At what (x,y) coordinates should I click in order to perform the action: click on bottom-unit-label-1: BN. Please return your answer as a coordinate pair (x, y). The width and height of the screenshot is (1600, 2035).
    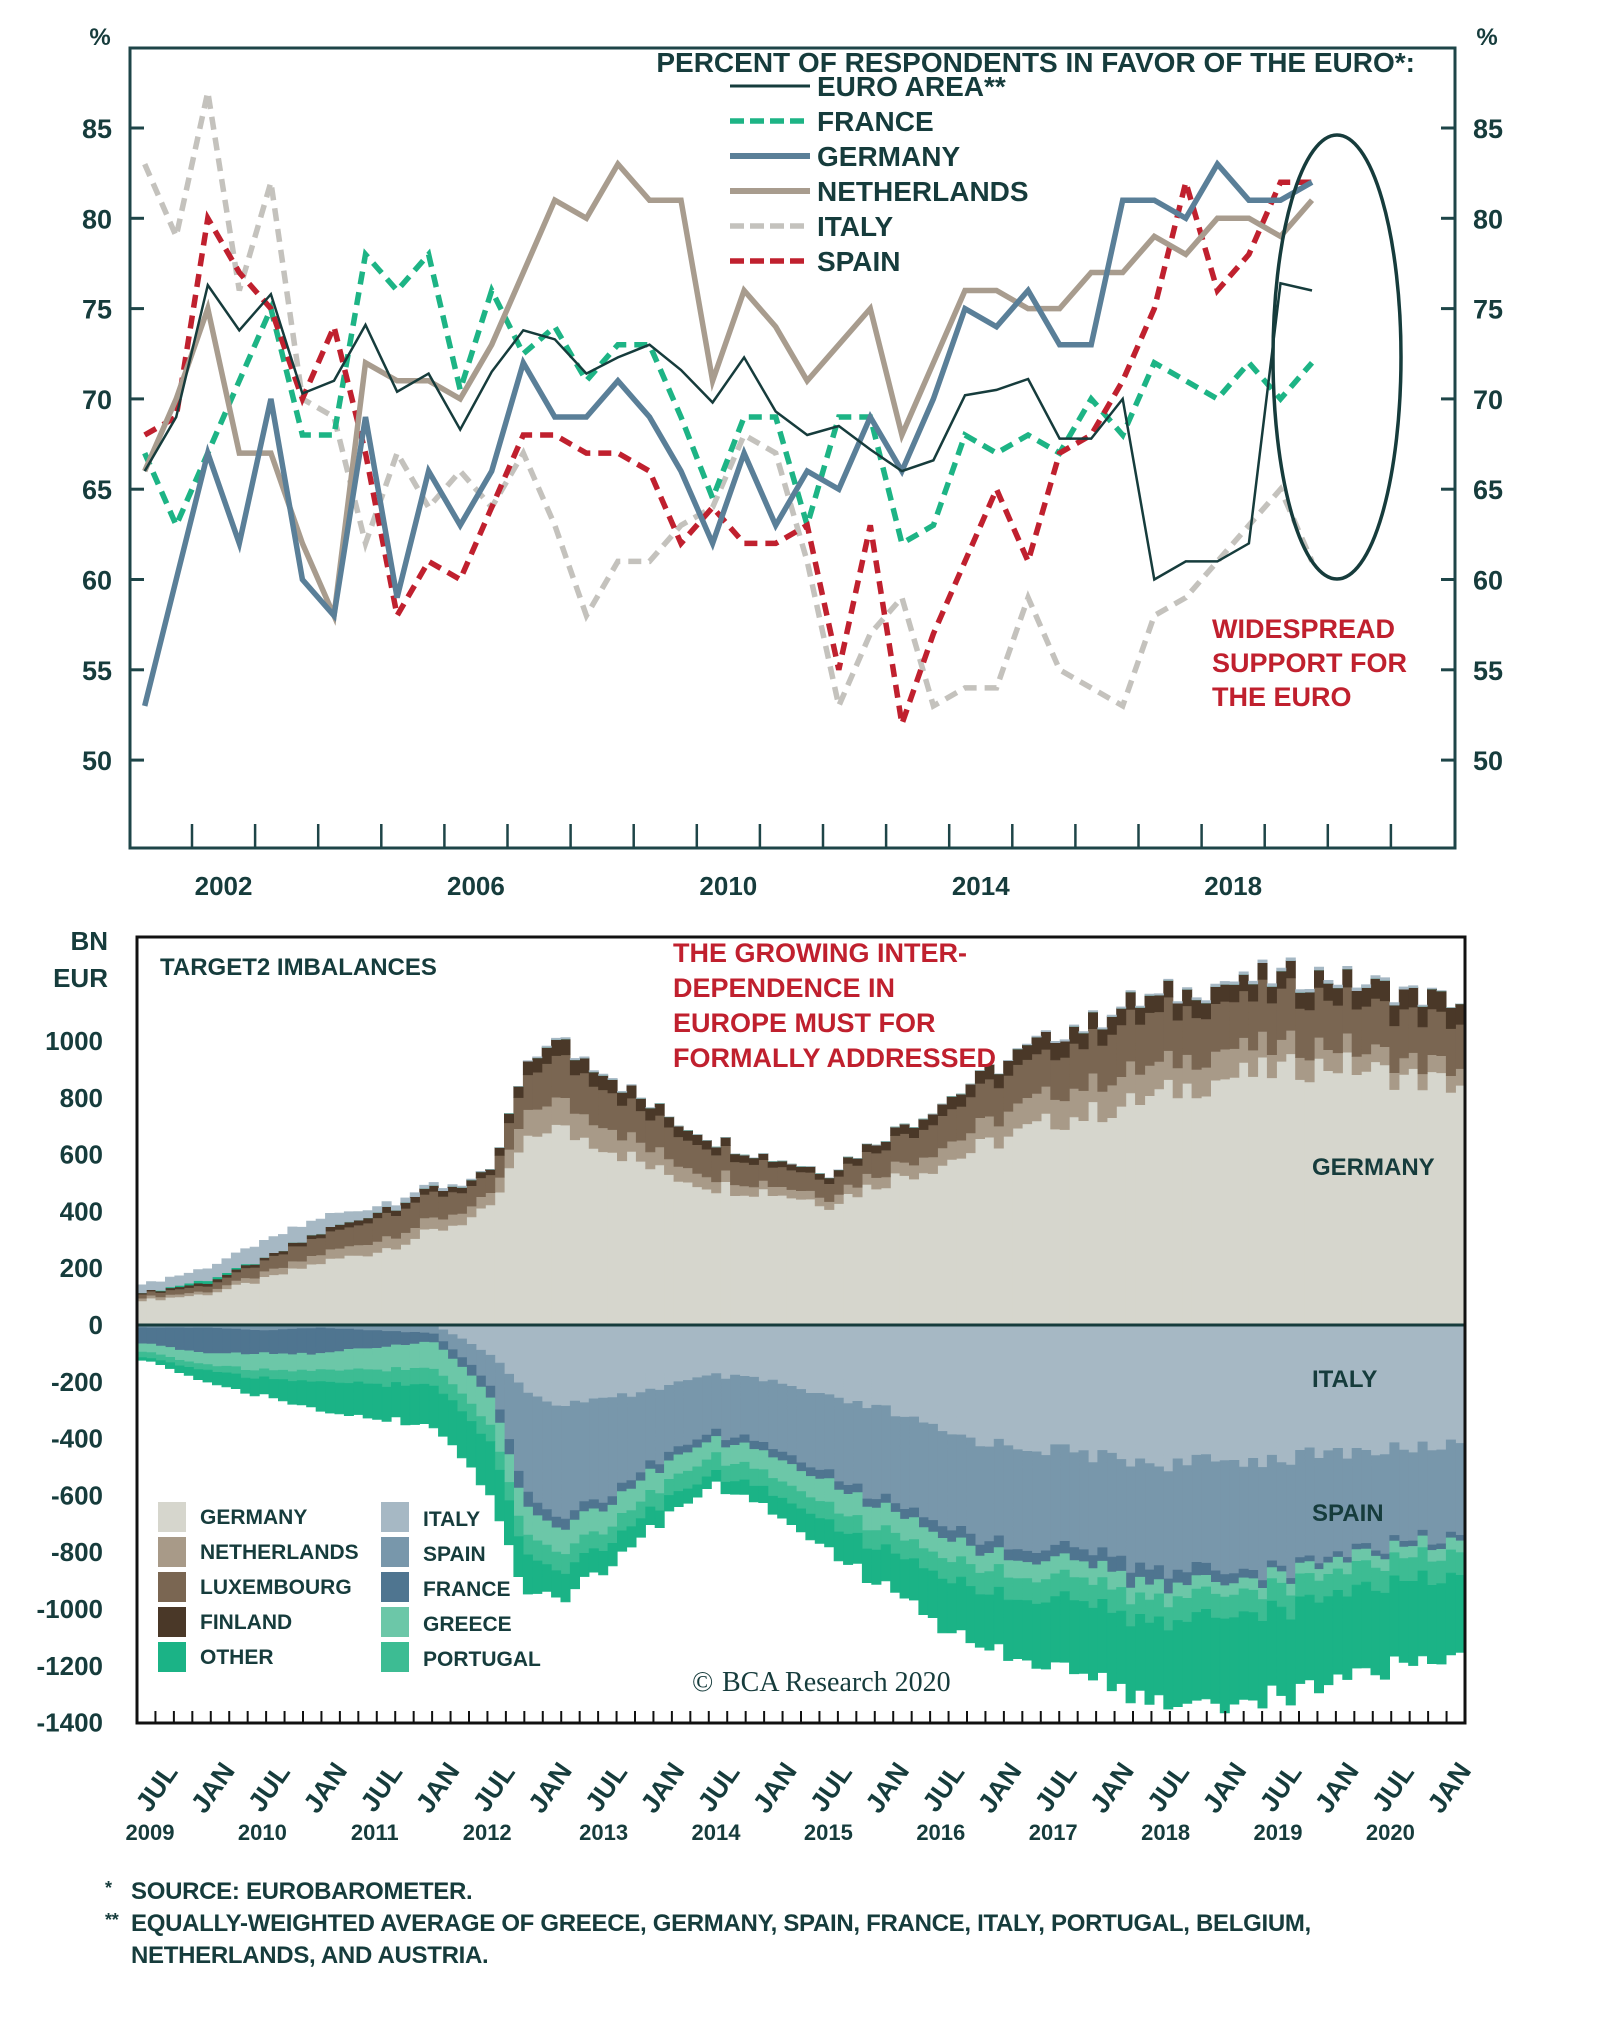
    Looking at the image, I should click on (89, 941).